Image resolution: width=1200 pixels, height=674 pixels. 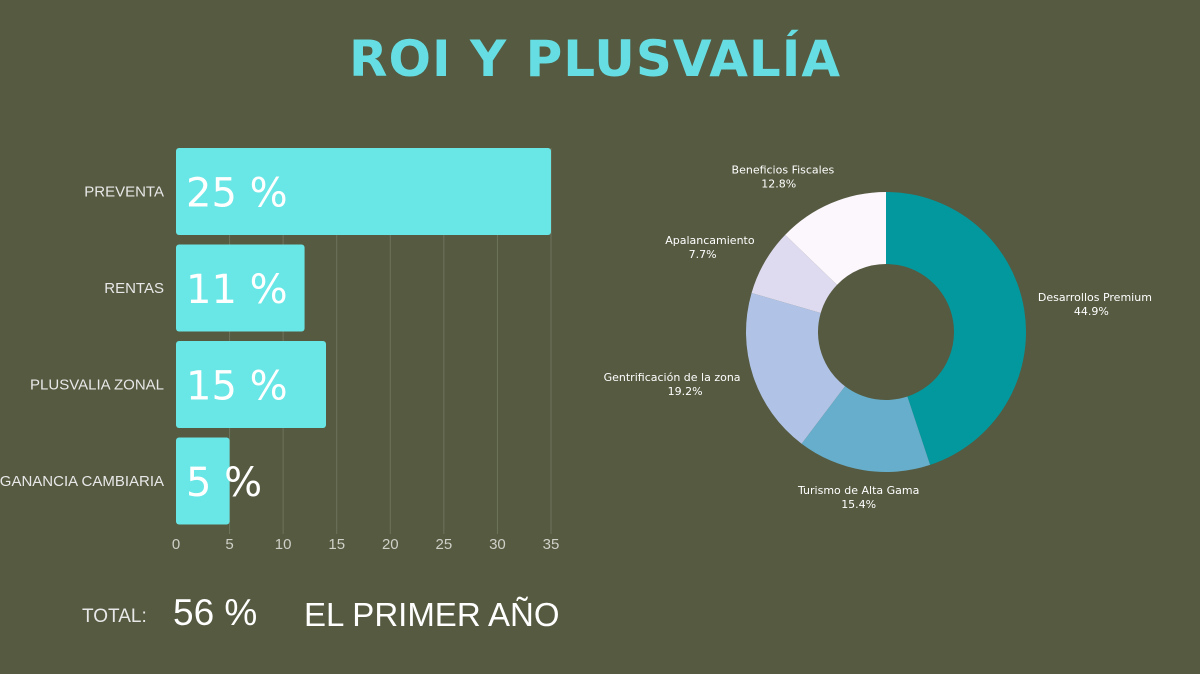 What do you see at coordinates (114, 616) in the screenshot?
I see `total-label: TOTAL:` at bounding box center [114, 616].